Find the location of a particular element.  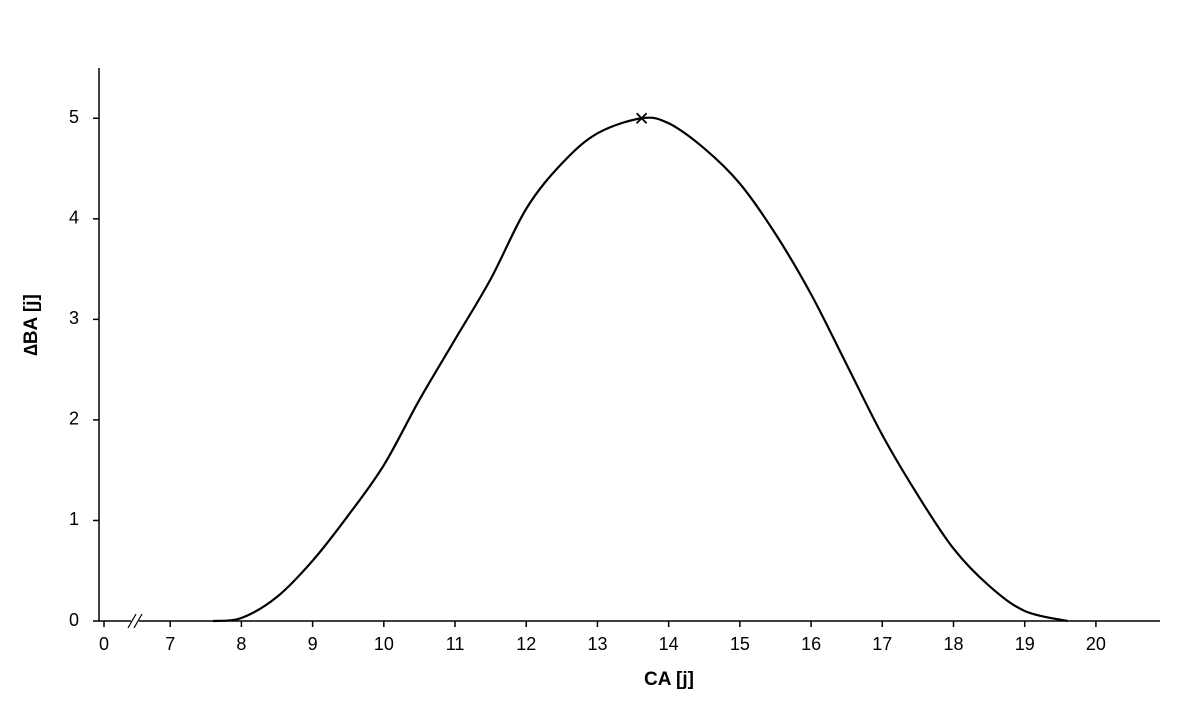

x-tick-label: 11 is located at coordinates (455, 644).